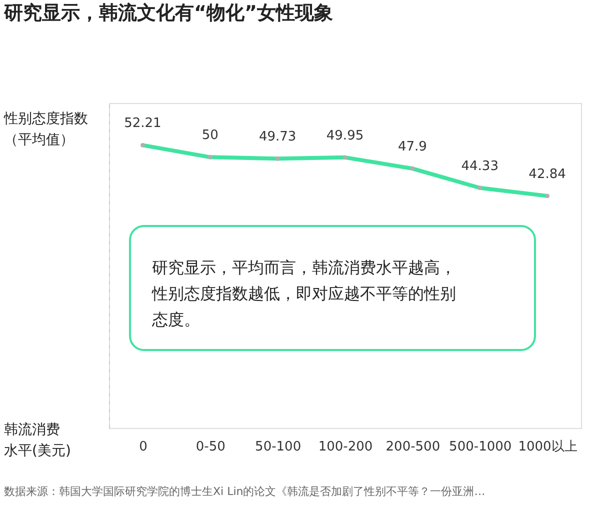 The height and width of the screenshot is (526, 594). I want to click on data-label: 47.9, so click(412, 147).